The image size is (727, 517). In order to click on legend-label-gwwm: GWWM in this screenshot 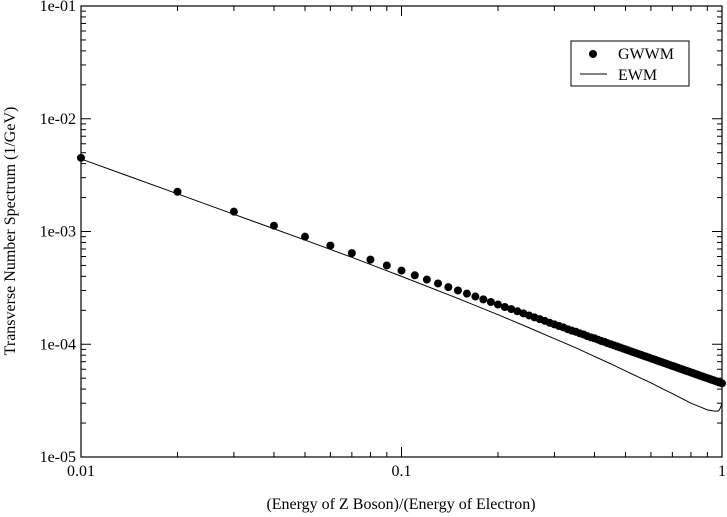, I will do `click(646, 54)`.